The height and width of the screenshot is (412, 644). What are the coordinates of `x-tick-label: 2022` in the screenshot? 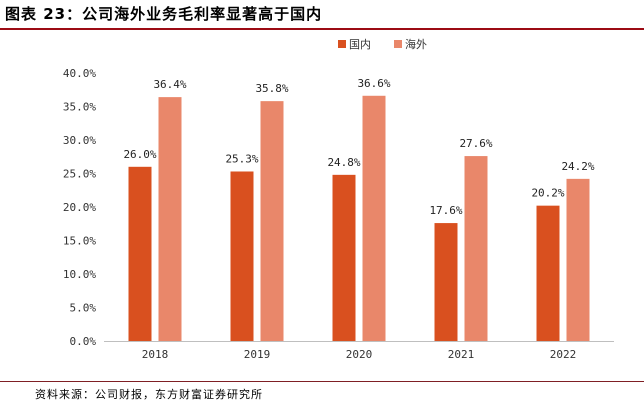 It's located at (563, 354).